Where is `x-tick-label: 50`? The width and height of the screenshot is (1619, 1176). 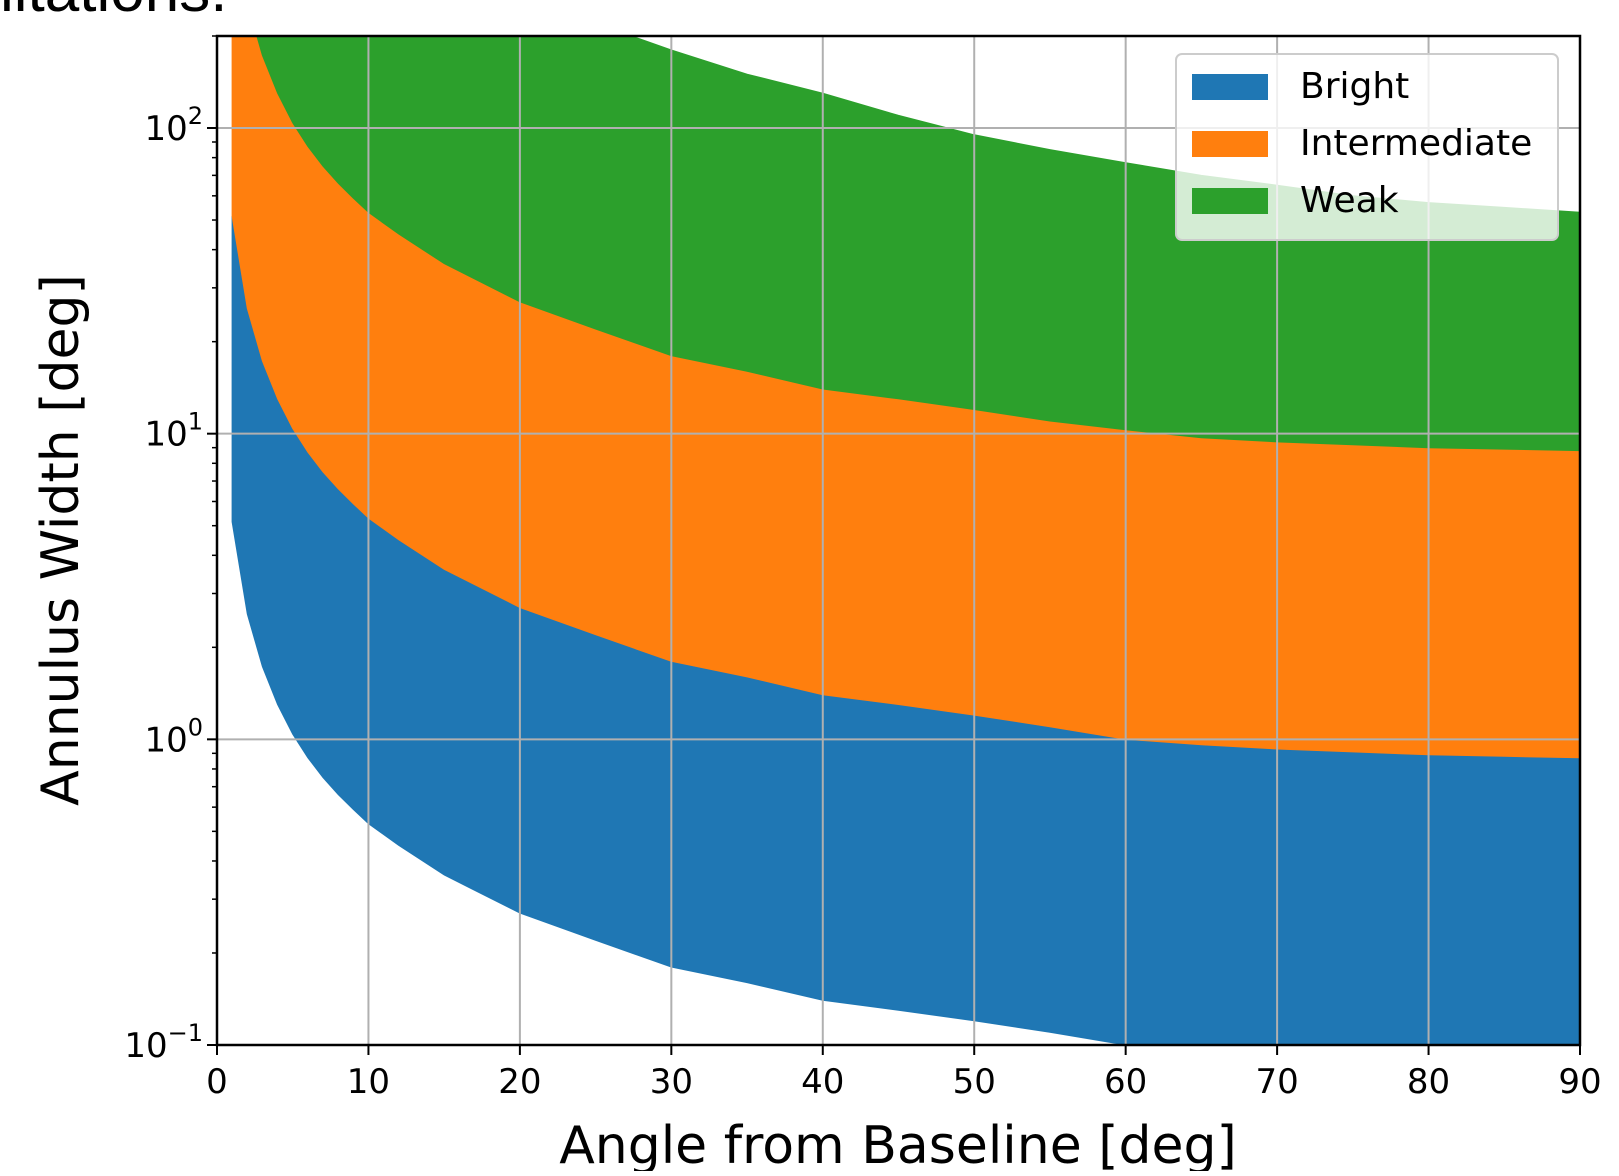
x-tick-label: 50 is located at coordinates (974, 1082).